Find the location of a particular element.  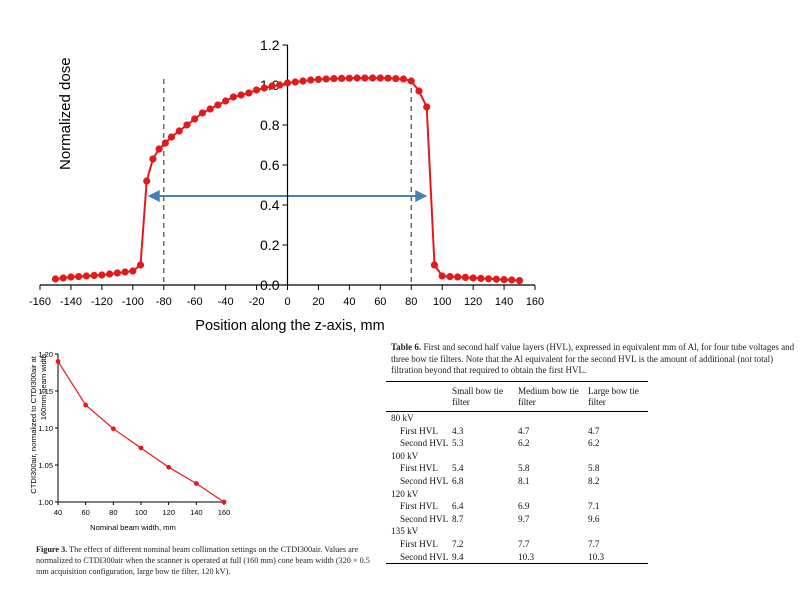

dose-chart-y-tick-label: 0.0 is located at coordinates (270, 285).